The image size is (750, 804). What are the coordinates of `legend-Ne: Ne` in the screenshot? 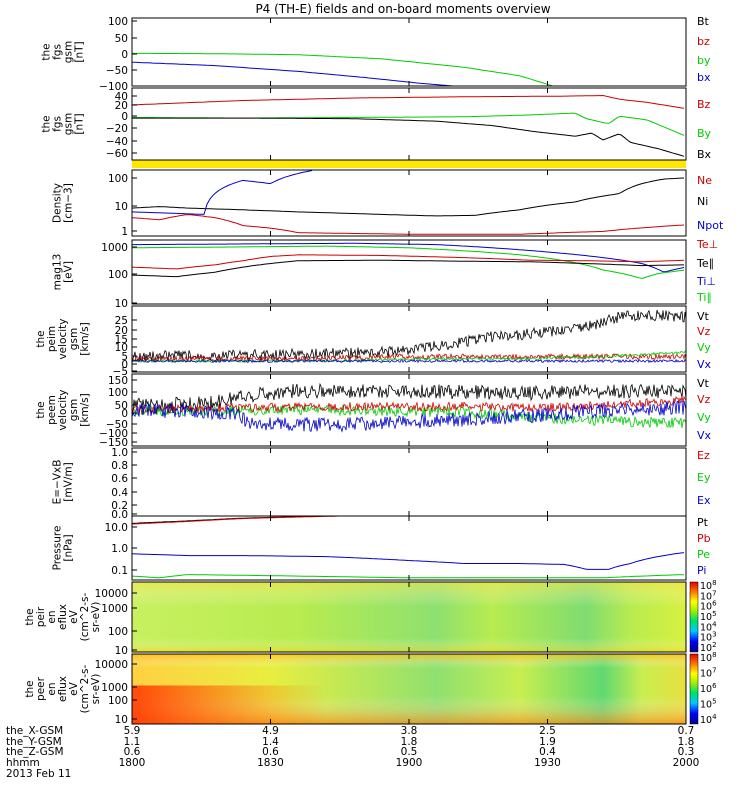 It's located at (704, 180).